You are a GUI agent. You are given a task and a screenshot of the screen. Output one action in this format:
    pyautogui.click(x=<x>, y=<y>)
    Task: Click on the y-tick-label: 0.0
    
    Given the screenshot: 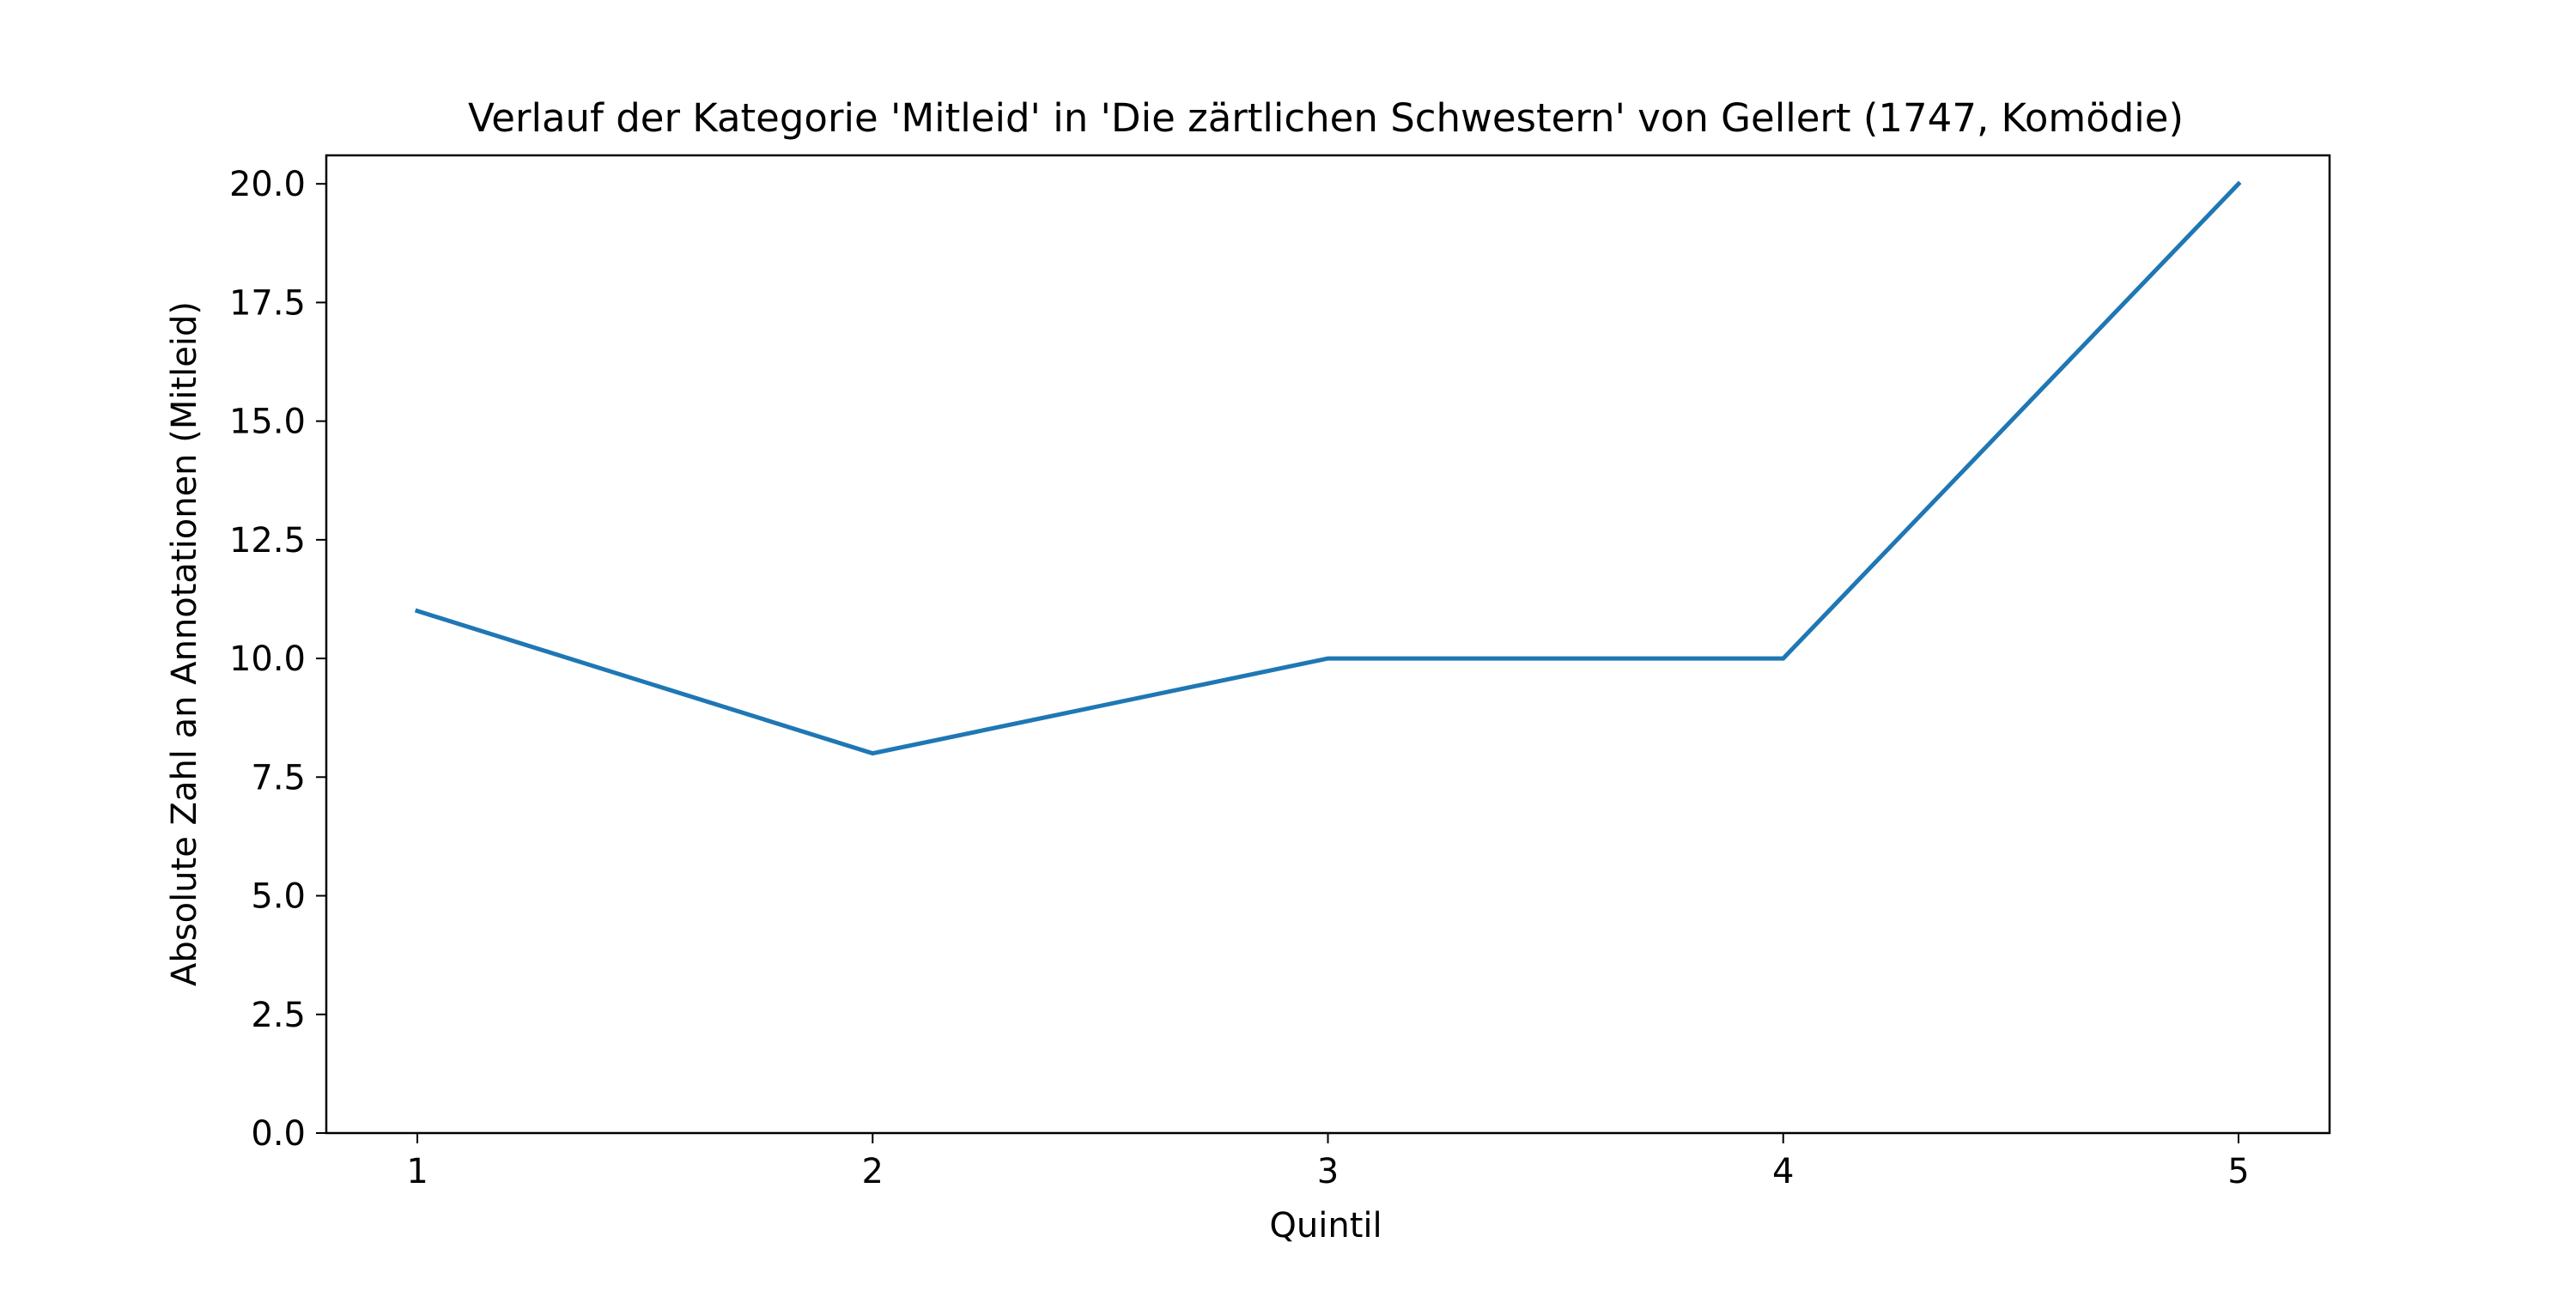 What is the action you would take?
    pyautogui.click(x=279, y=1134)
    